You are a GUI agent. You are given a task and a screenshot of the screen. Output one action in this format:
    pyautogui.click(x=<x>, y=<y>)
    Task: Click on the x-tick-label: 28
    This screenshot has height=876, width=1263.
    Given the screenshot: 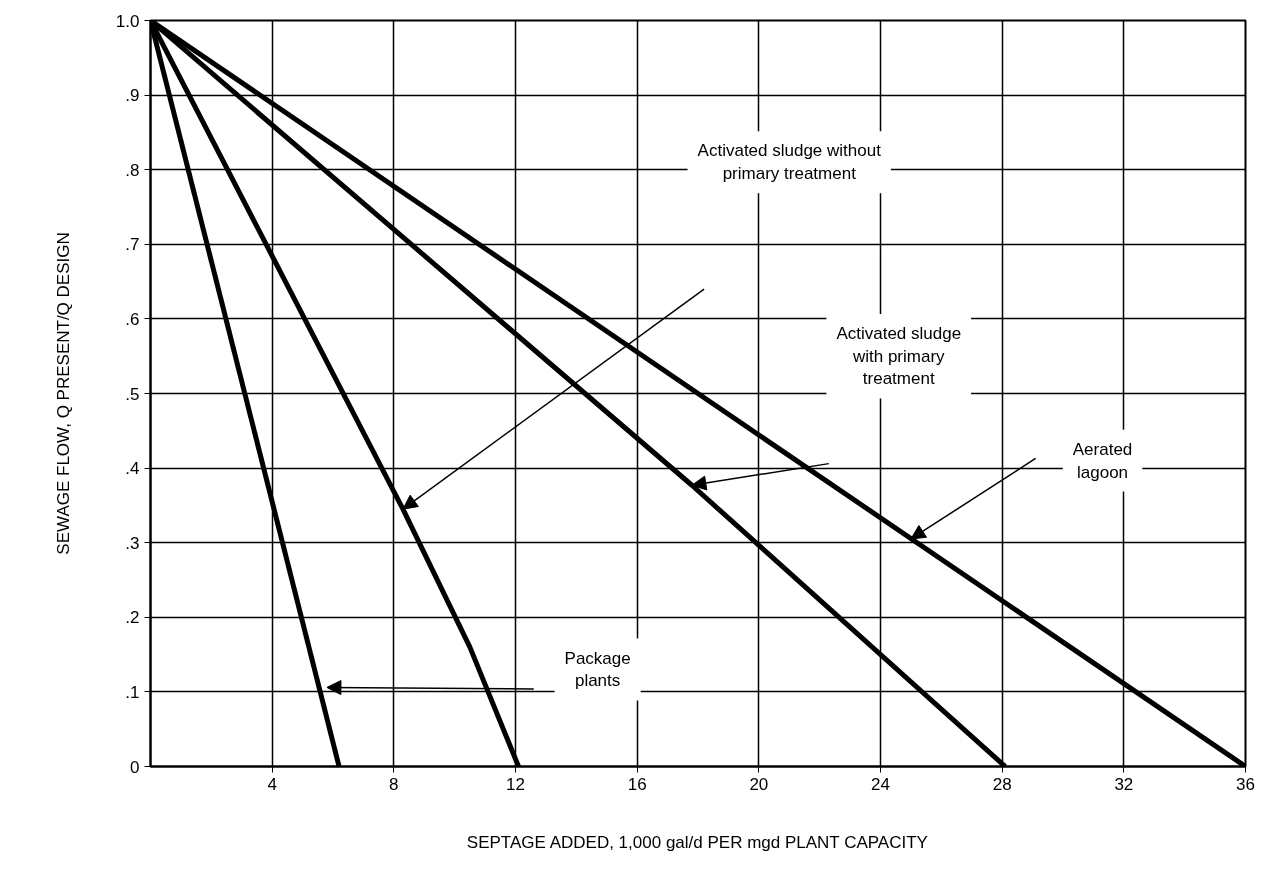 What is the action you would take?
    pyautogui.click(x=1002, y=784)
    